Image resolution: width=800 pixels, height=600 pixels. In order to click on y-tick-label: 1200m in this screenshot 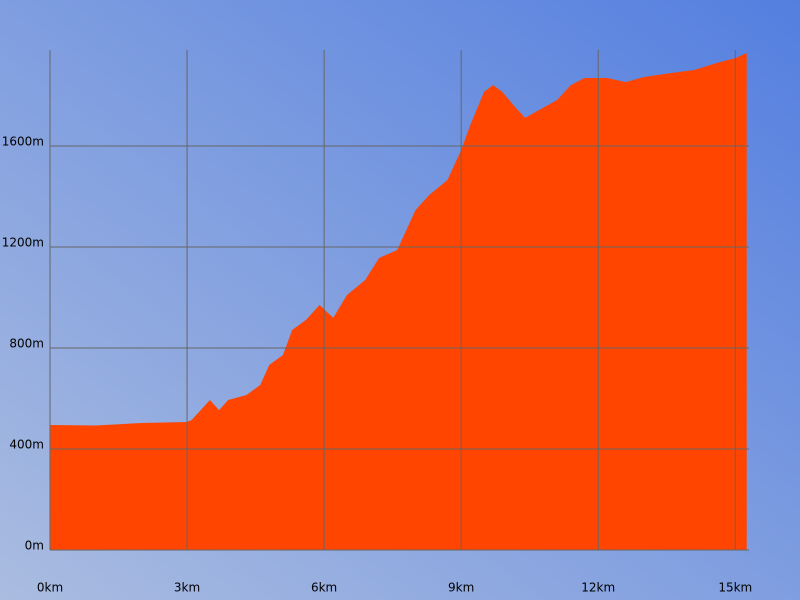, I will do `click(23, 242)`.